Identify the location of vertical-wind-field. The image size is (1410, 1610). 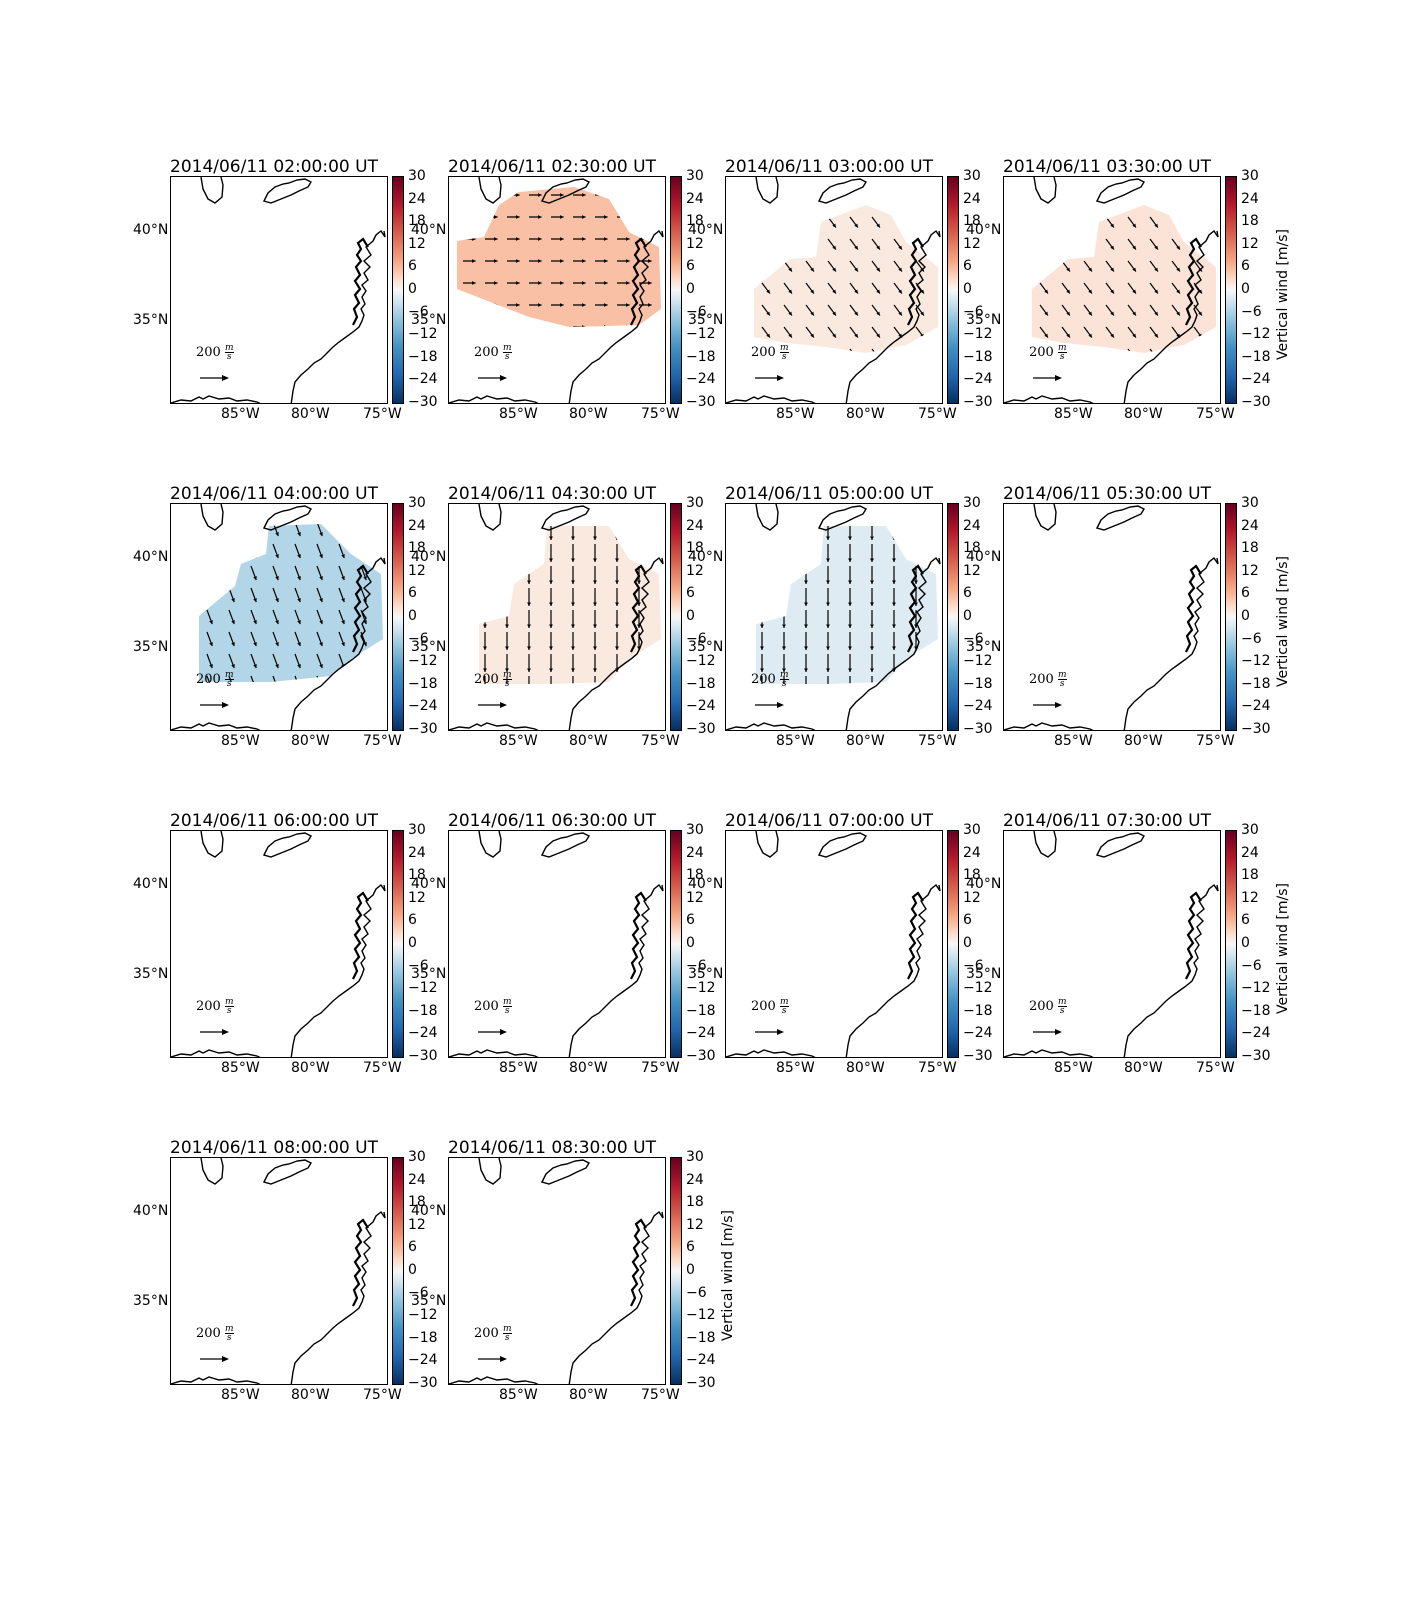
(559, 257).